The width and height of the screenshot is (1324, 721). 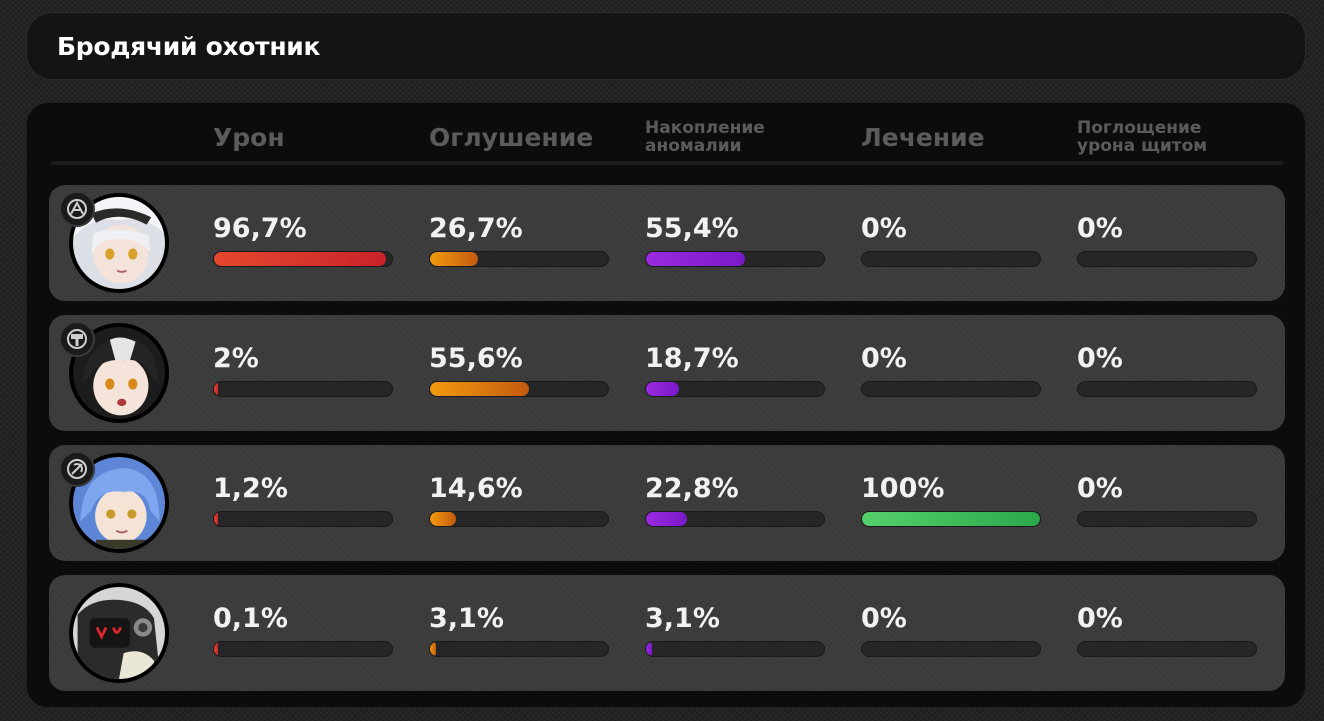 I want to click on damage-cell: 2%, so click(x=303, y=369).